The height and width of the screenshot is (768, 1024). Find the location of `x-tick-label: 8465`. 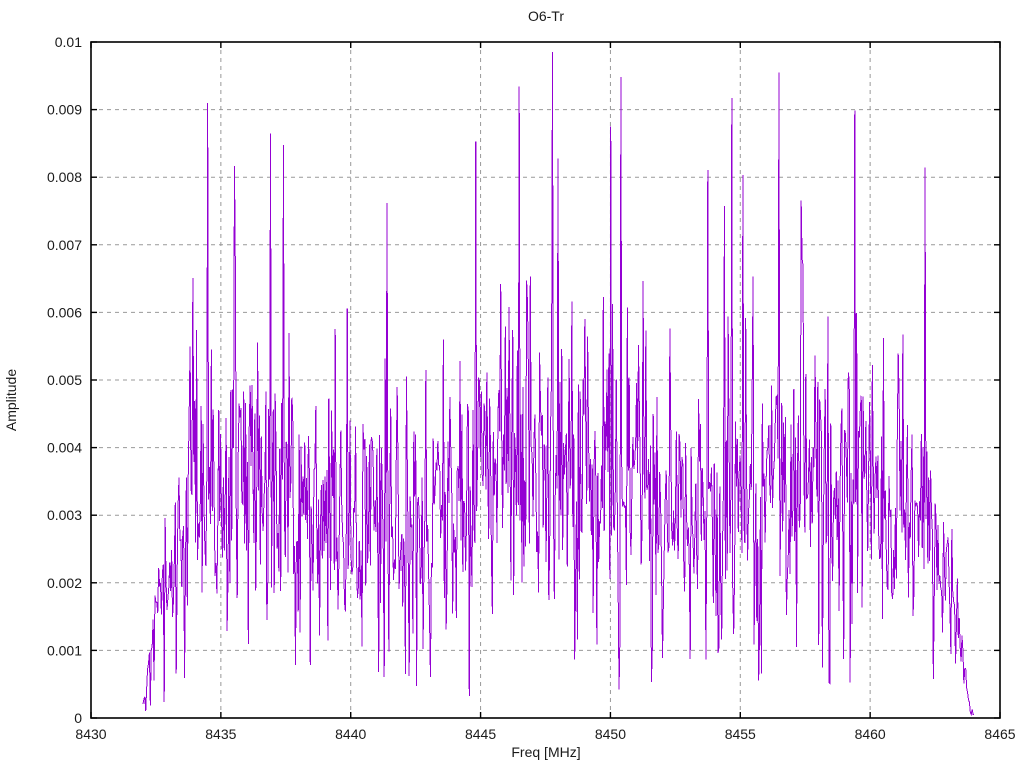

x-tick-label: 8465 is located at coordinates (999, 734).